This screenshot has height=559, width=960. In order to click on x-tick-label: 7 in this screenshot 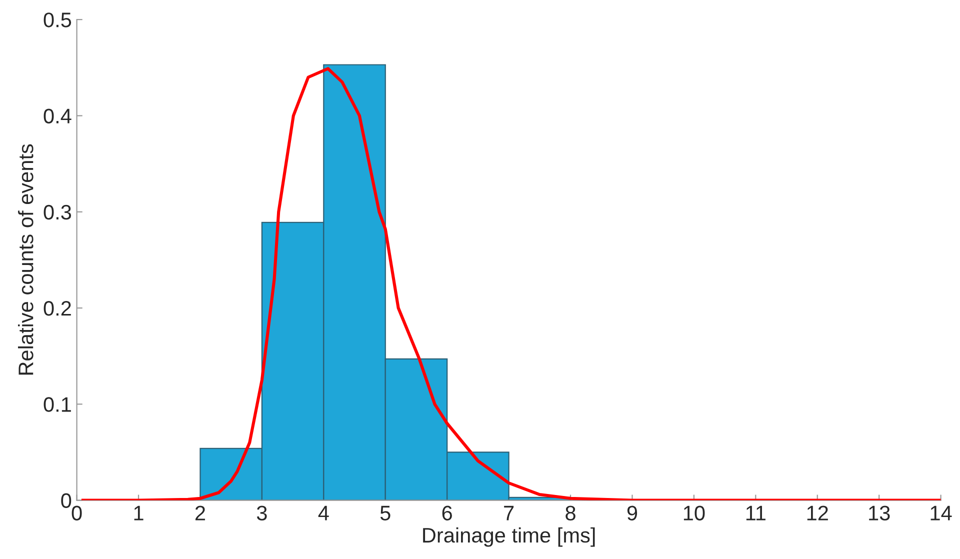, I will do `click(509, 513)`.